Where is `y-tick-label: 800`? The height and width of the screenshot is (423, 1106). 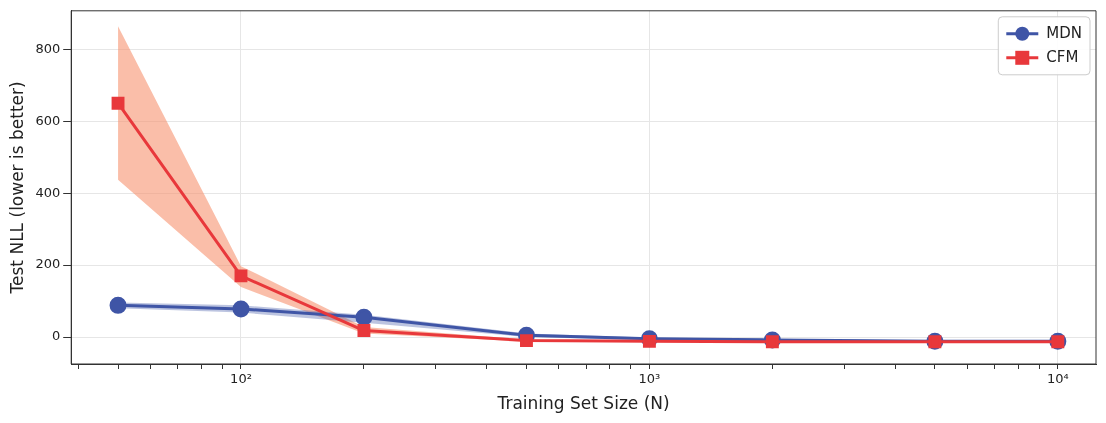
y-tick-label: 800 is located at coordinates (48, 48).